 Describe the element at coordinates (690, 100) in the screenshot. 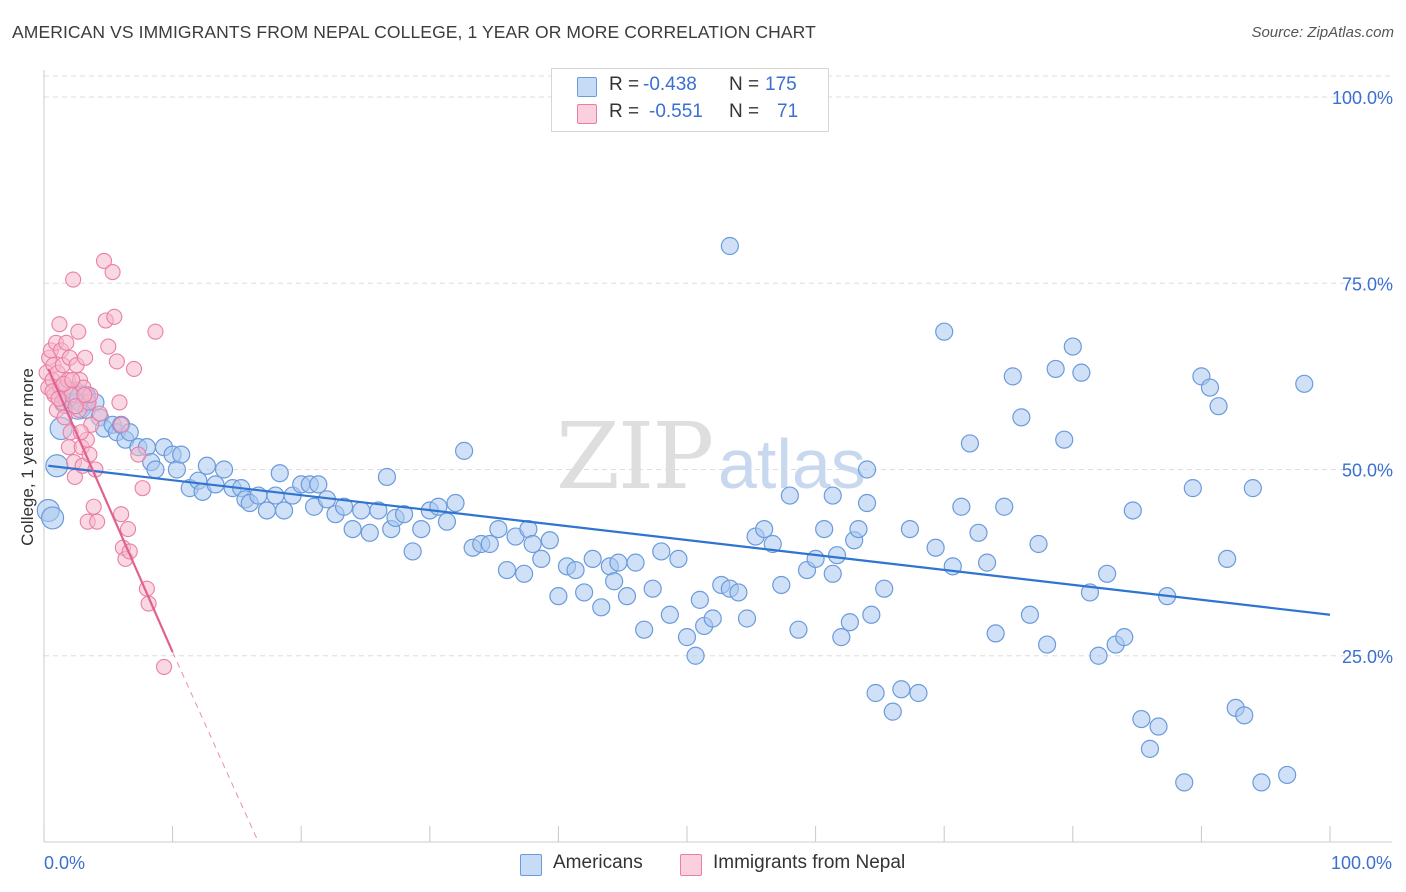

I see `correlation-legend: R = -0.438 N = 175 R = -0.551 N = 71` at that location.